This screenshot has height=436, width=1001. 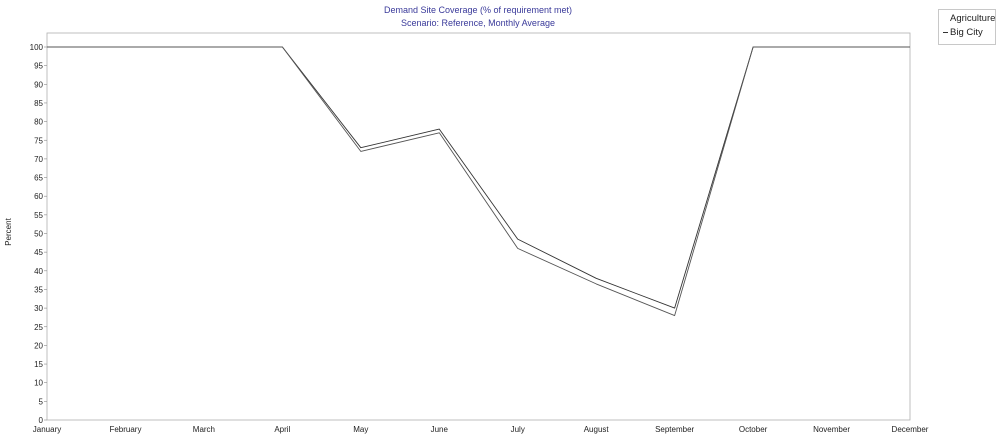 I want to click on y-tick-label-25: 25, so click(x=38, y=327).